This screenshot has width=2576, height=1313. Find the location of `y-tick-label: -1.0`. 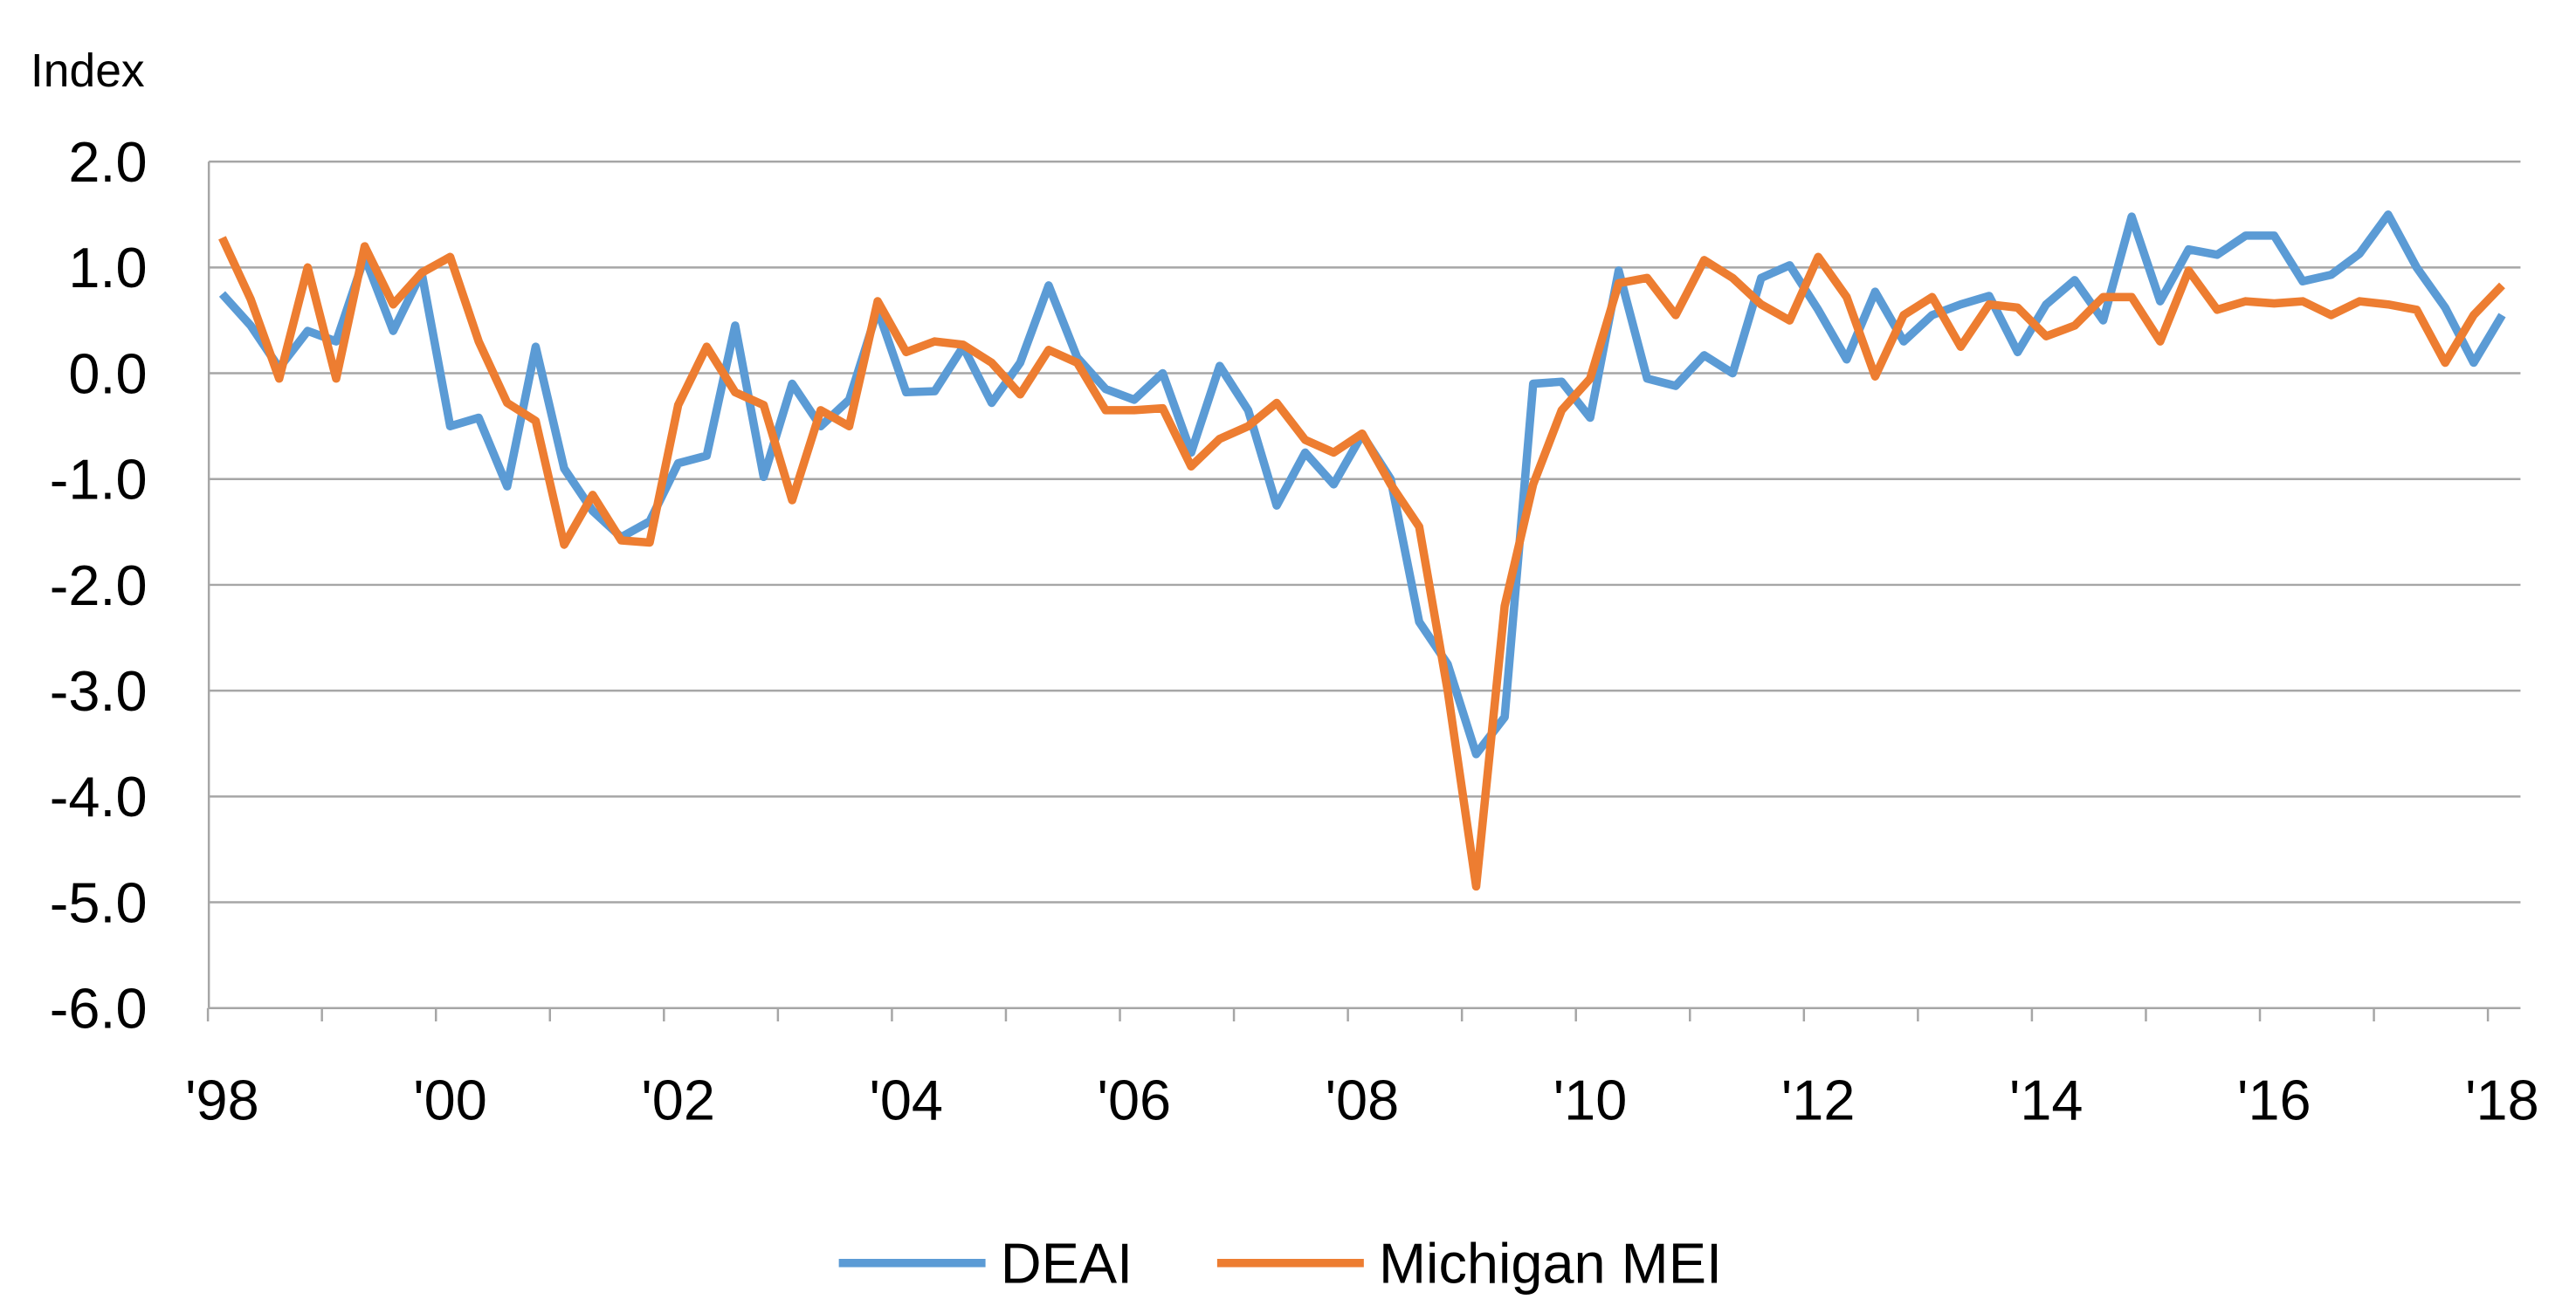

y-tick-label: -1.0 is located at coordinates (99, 480).